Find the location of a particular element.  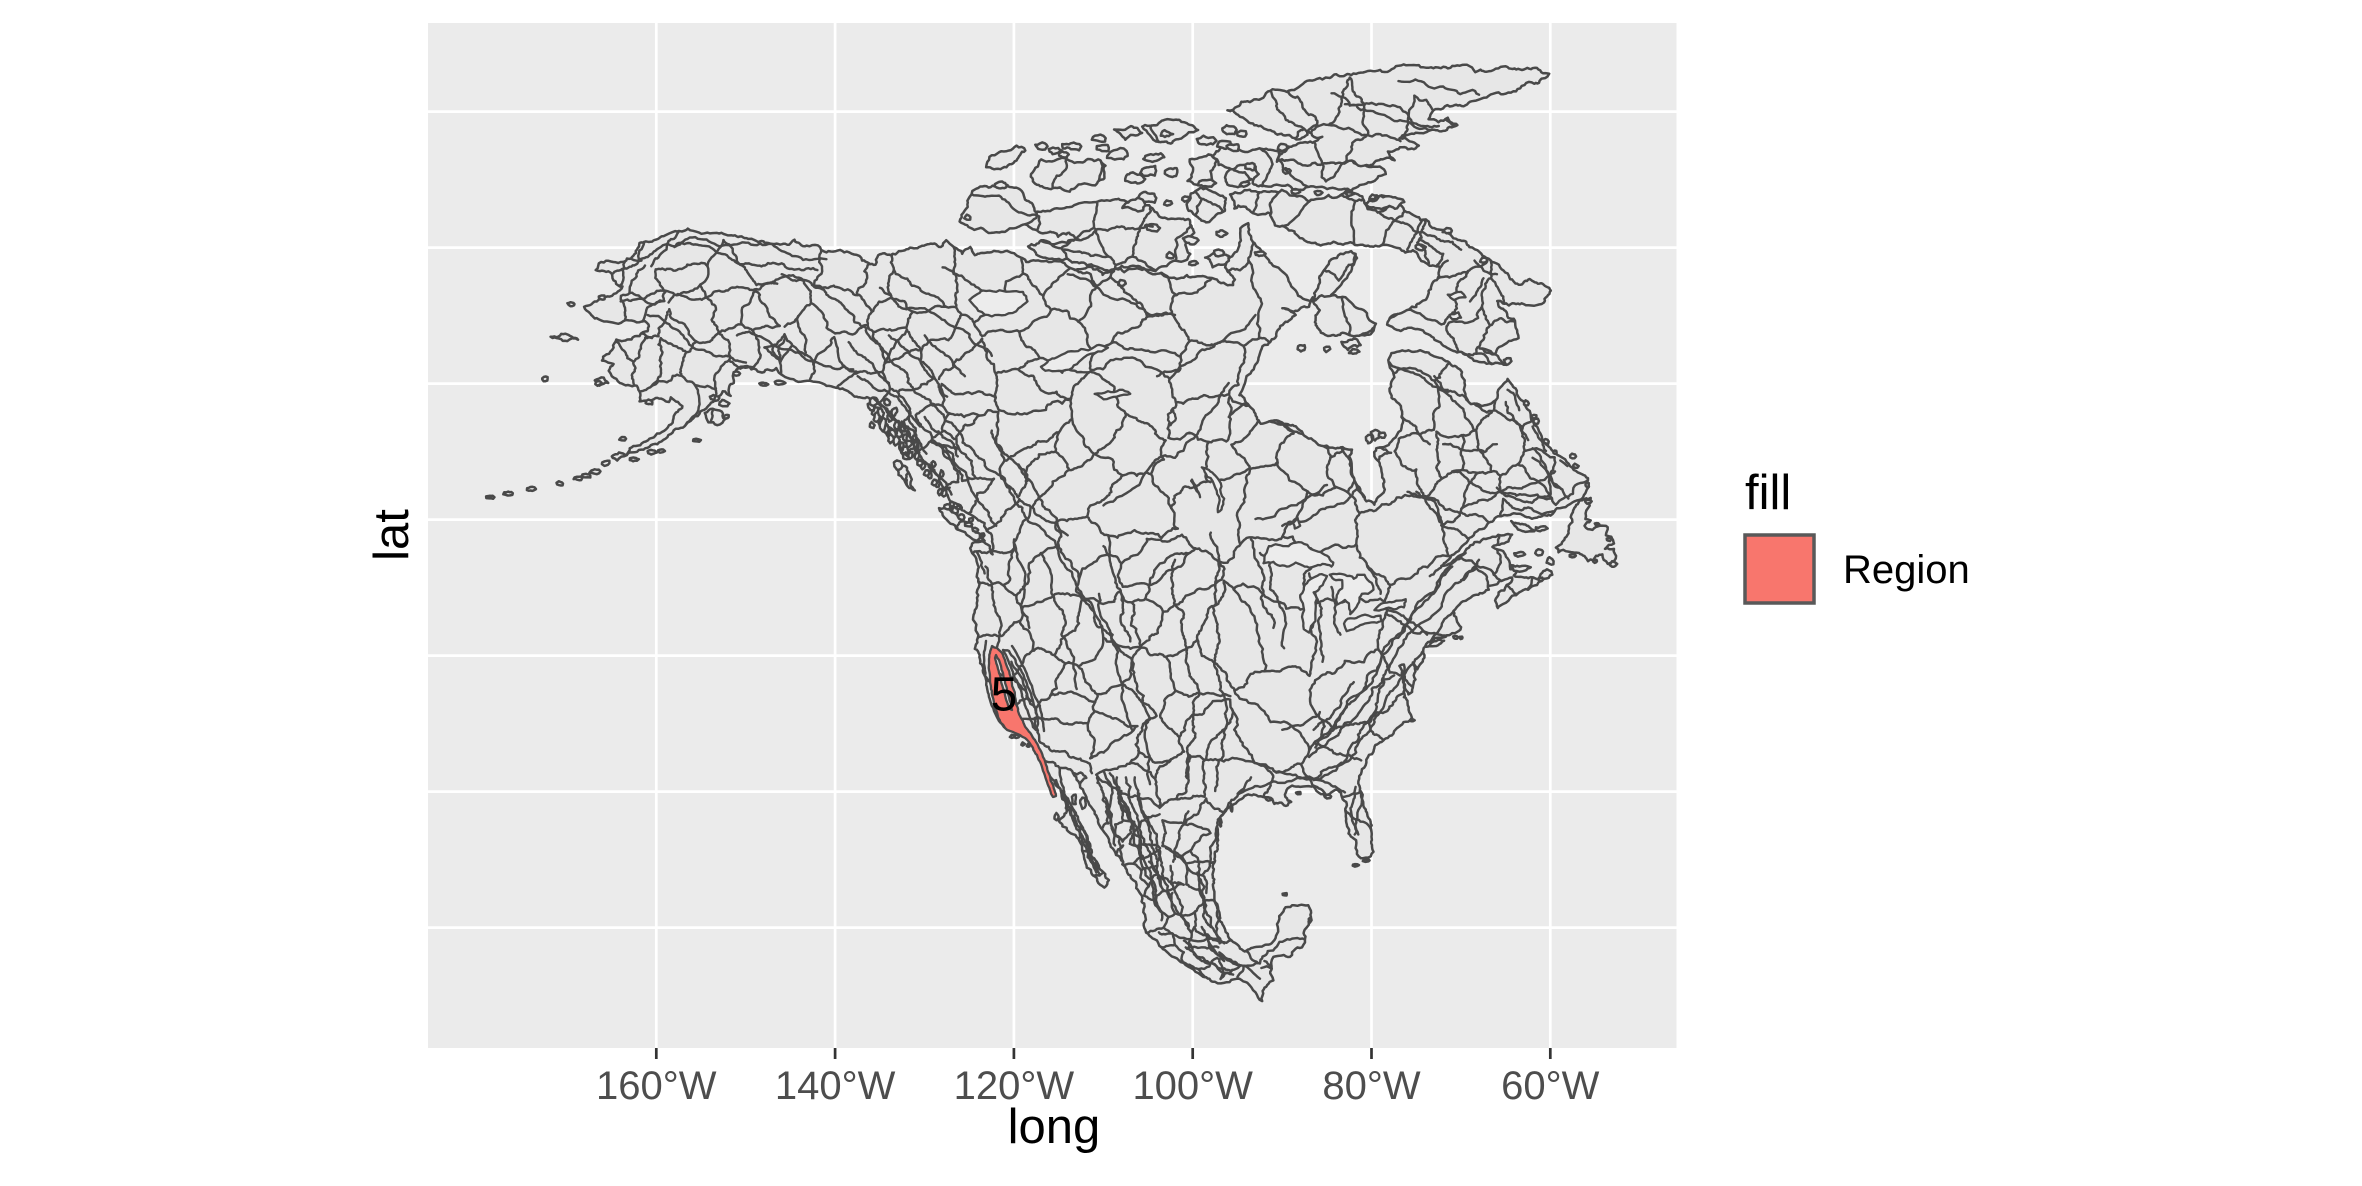

svg-text: 140°W is located at coordinates (835, 1086).